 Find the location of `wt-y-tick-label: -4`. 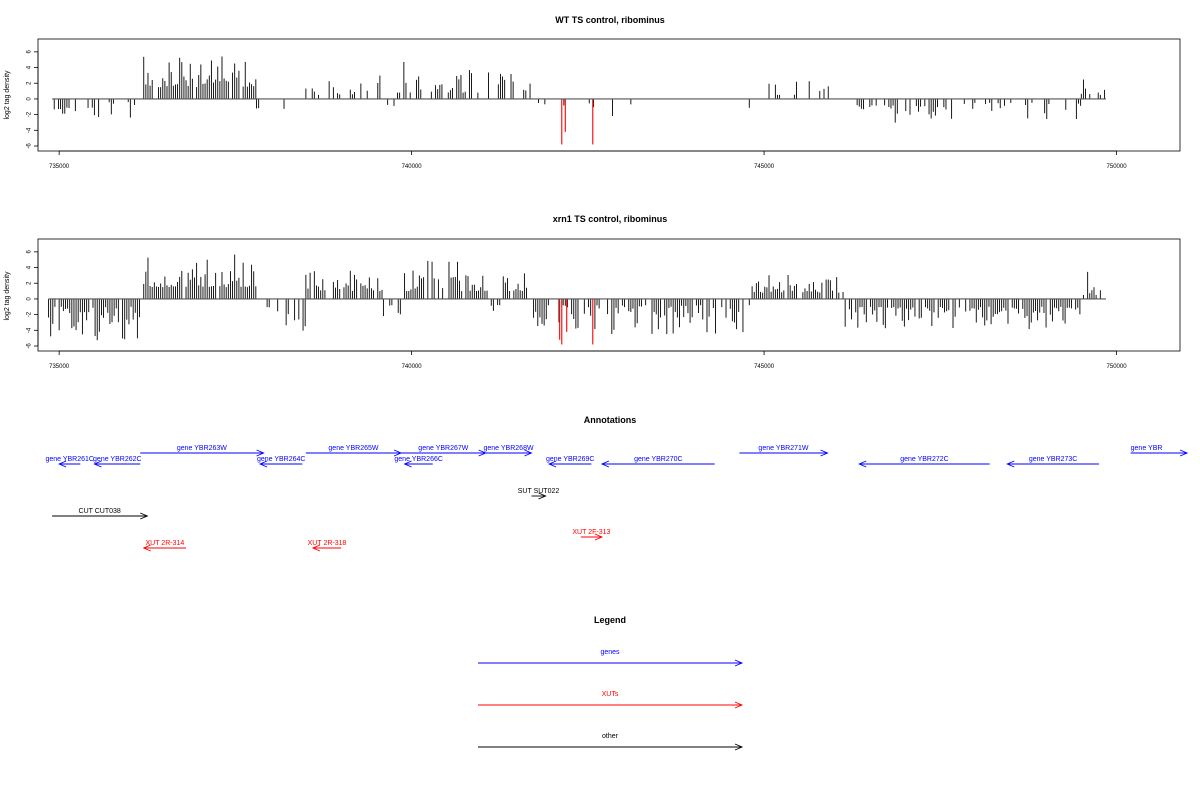

wt-y-tick-label: -4 is located at coordinates (30, 130).